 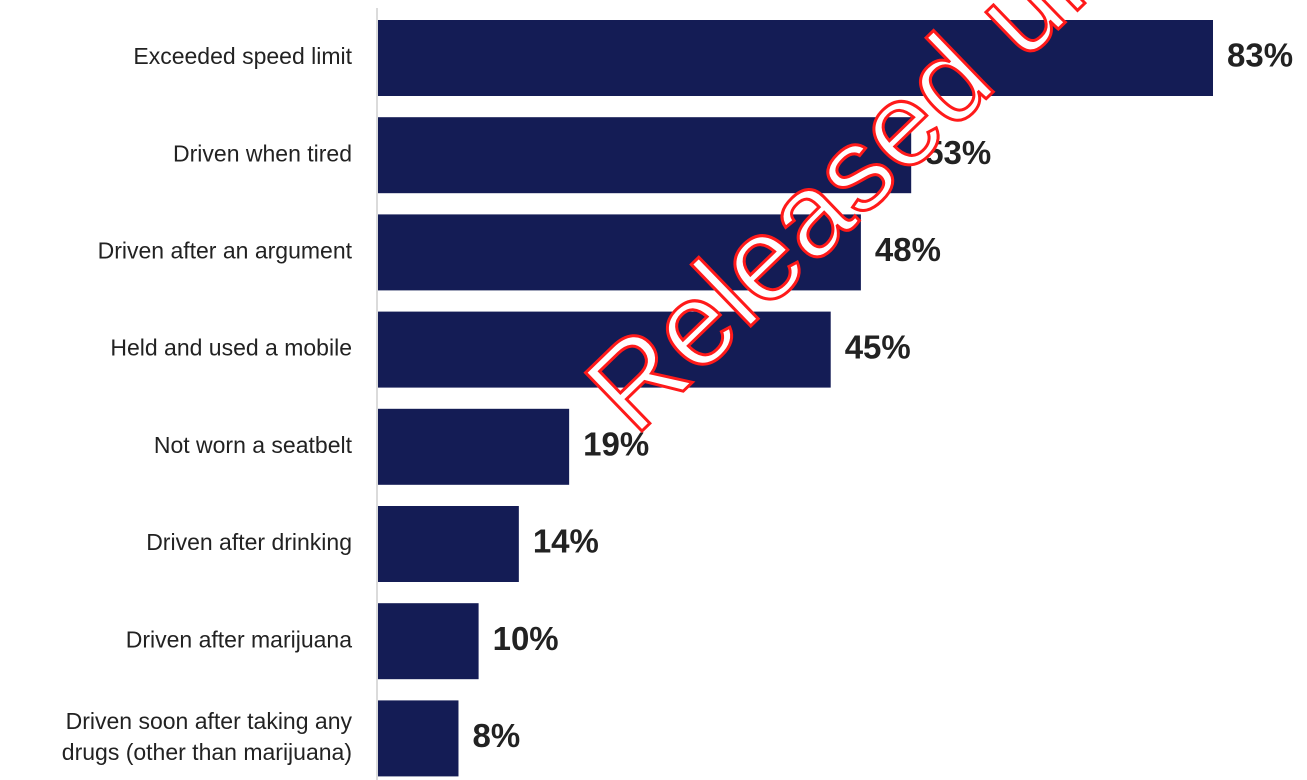 I want to click on bar-value-label: 83%, so click(x=1260, y=55).